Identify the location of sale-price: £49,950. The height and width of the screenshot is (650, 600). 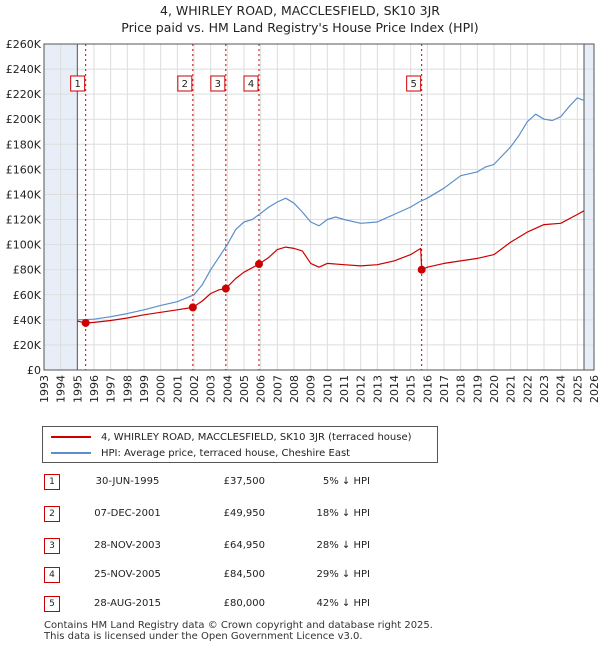
(244, 513).